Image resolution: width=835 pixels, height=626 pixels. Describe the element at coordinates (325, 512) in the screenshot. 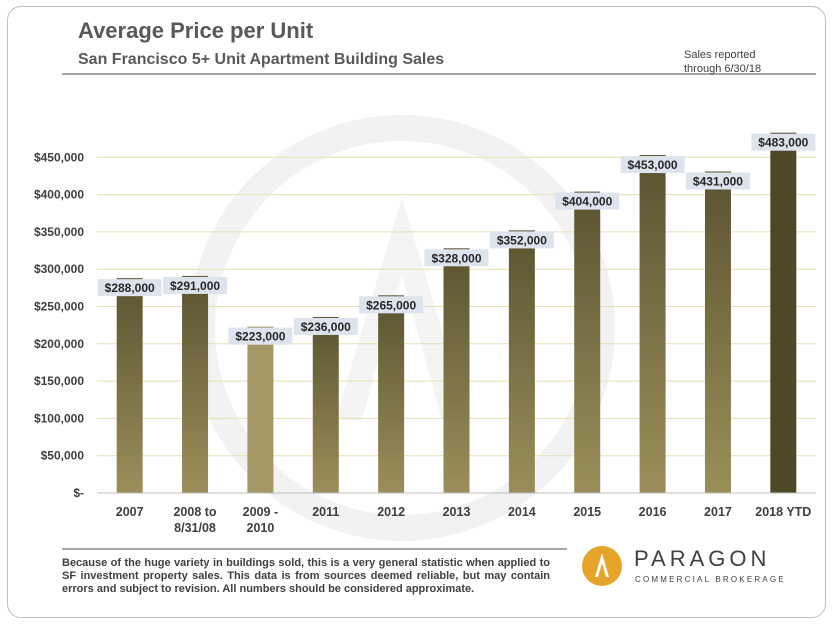

I see `x-tick-label: 2011` at that location.